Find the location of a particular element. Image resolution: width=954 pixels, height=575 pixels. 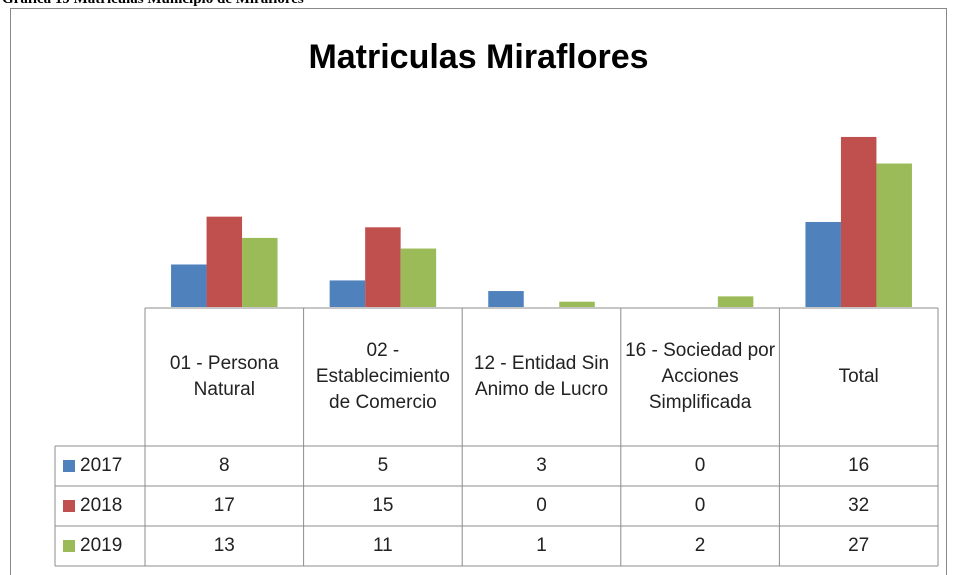

x-category-label: 16 - Sociedad por Acciones Simplificada is located at coordinates (700, 376).